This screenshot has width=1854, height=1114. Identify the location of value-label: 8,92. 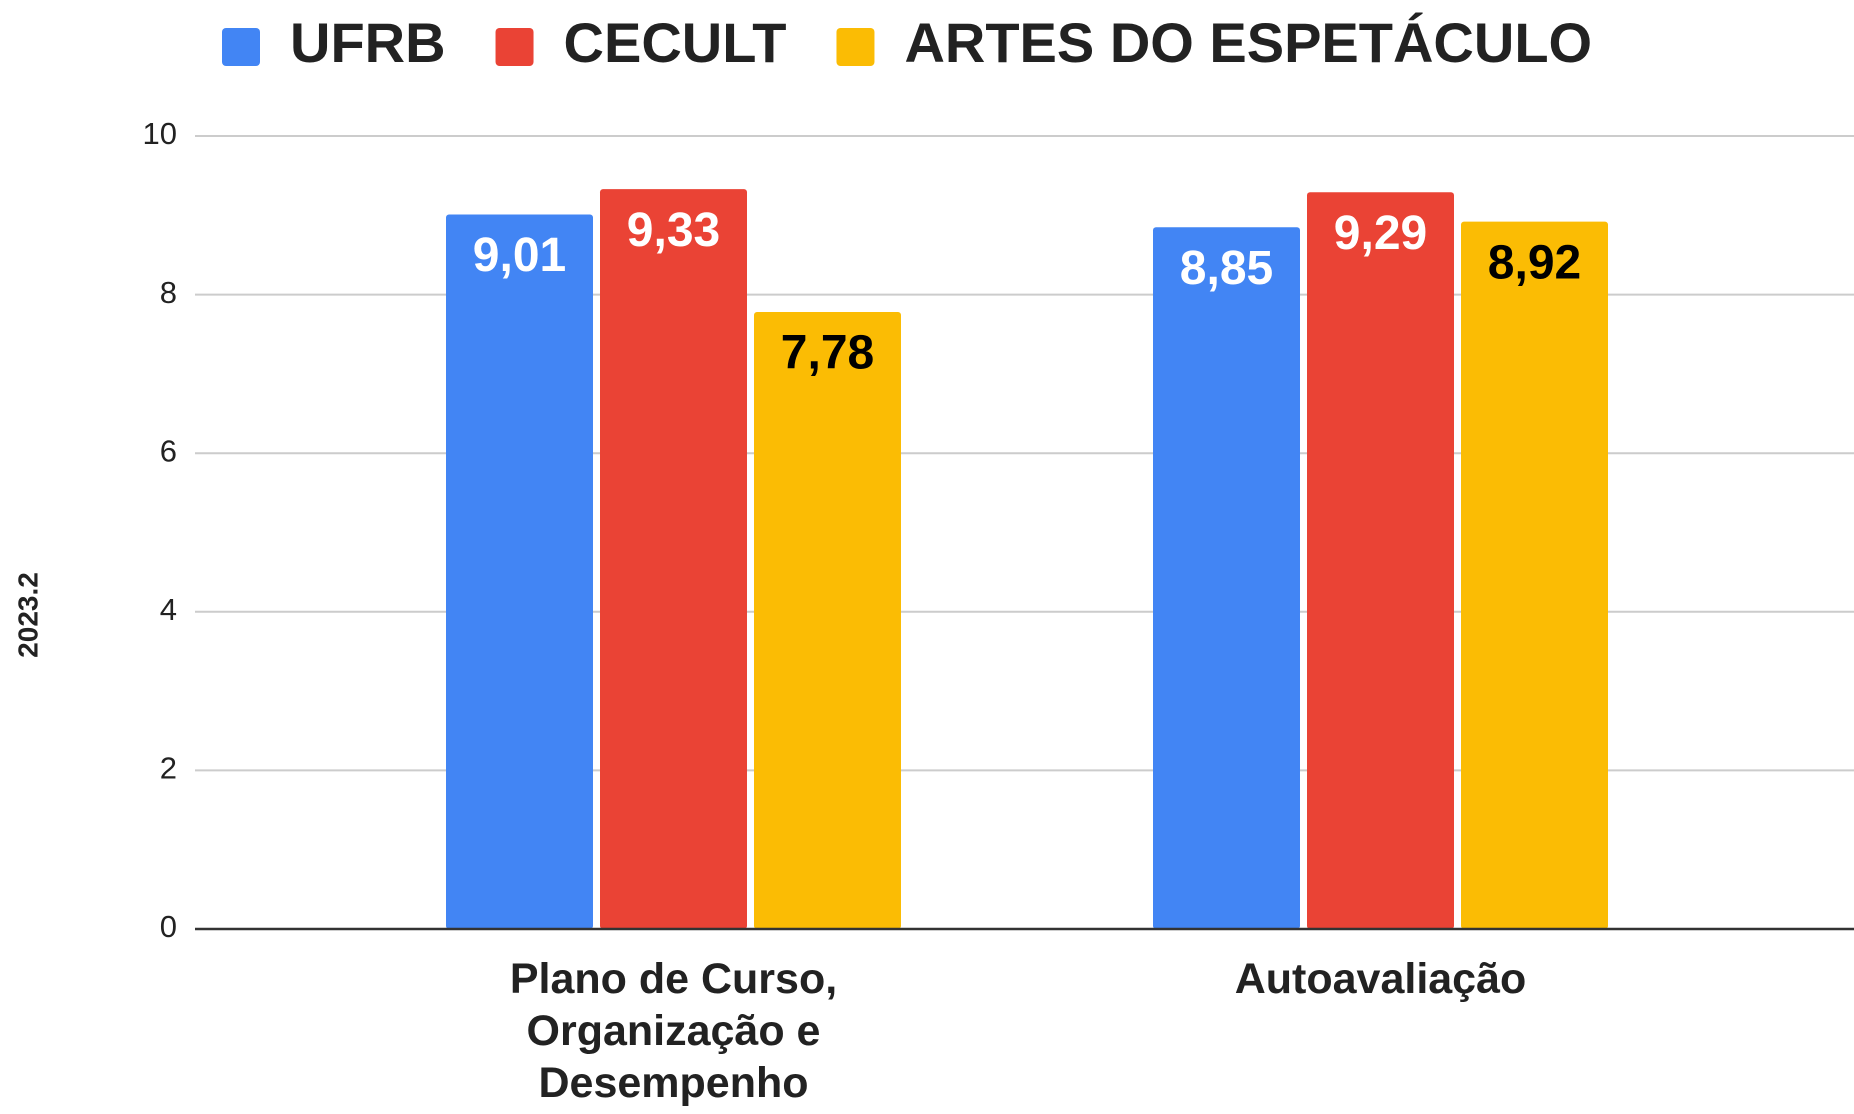
(1534, 262).